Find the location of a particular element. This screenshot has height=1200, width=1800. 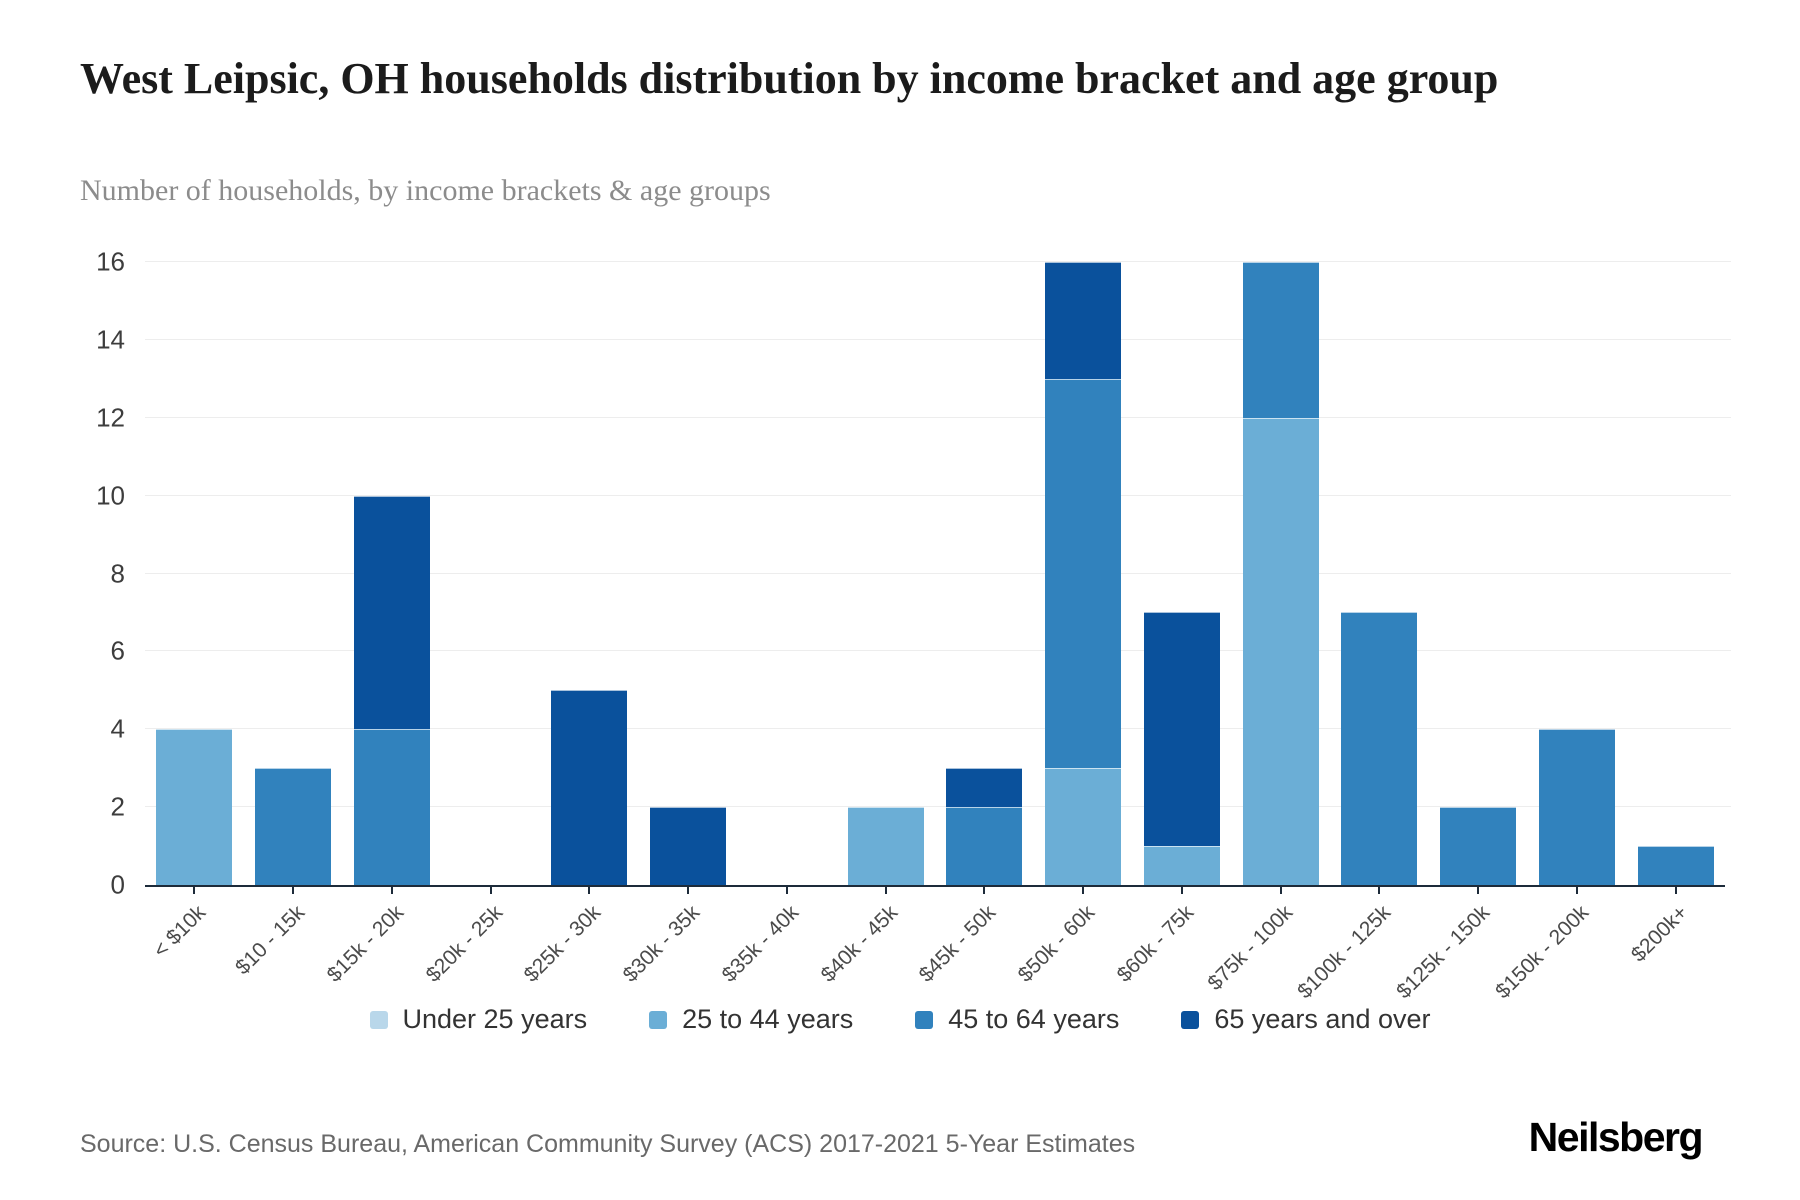

x-axis-tick-label: $15k - 20k is located at coordinates (365, 944).